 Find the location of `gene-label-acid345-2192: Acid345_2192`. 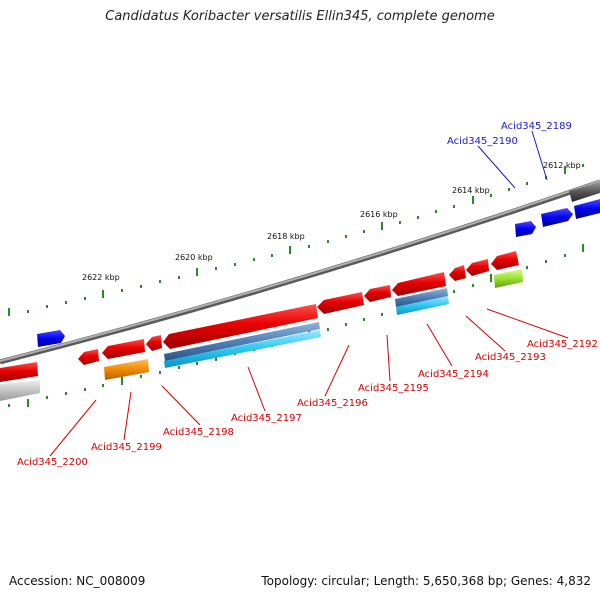

gene-label-acid345-2192: Acid345_2192 is located at coordinates (562, 344).